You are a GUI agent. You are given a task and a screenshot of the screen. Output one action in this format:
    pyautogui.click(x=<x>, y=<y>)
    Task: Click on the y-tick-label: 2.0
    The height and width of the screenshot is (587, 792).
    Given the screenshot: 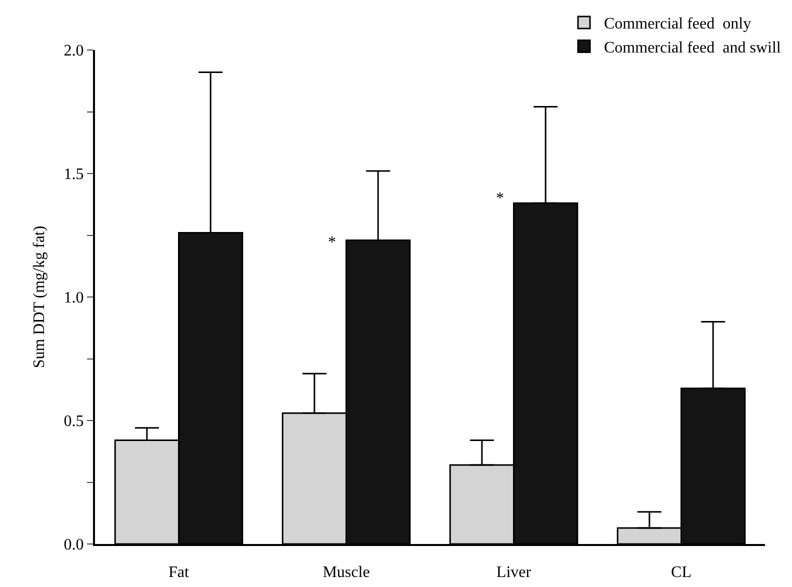 What is the action you would take?
    pyautogui.click(x=74, y=51)
    